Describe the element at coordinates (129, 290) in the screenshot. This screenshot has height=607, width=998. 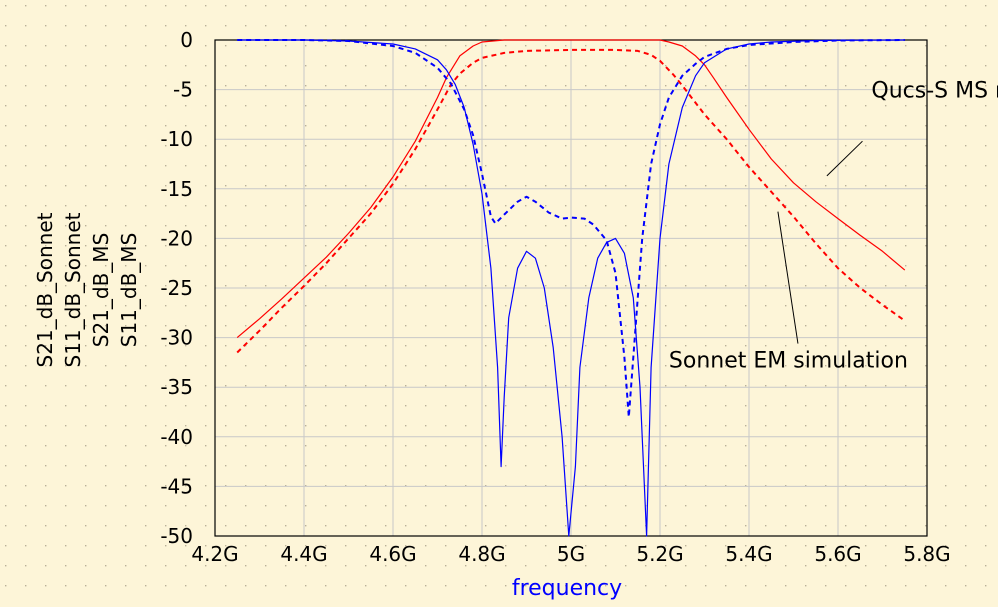
I see `y-axis-label-s11-ms: S11_dB_MS` at that location.